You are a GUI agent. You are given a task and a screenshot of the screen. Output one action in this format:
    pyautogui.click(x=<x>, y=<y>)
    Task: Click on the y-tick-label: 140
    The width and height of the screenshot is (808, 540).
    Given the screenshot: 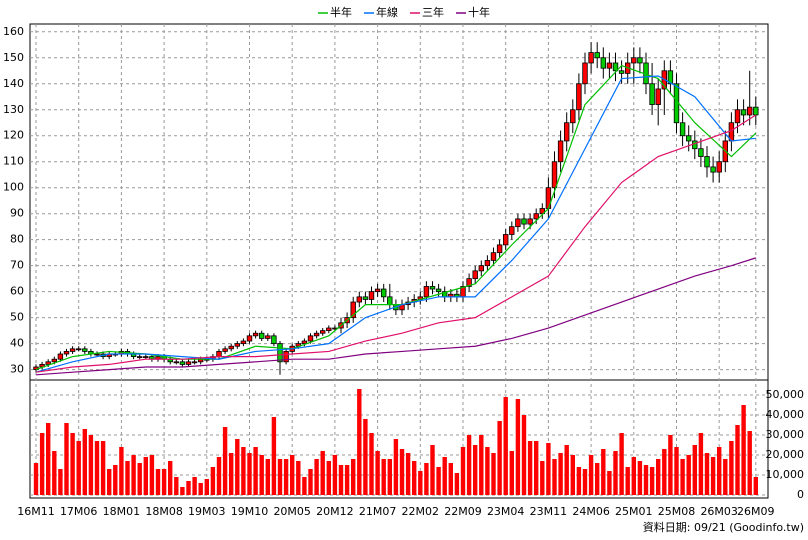 What is the action you would take?
    pyautogui.click(x=13, y=83)
    